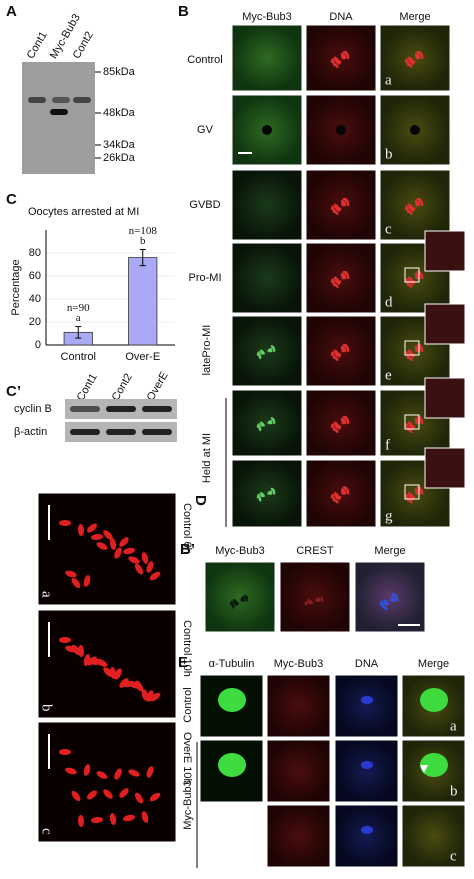 This screenshot has width=474, height=879. What do you see at coordinates (58, 118) in the screenshot?
I see `blot` at bounding box center [58, 118].